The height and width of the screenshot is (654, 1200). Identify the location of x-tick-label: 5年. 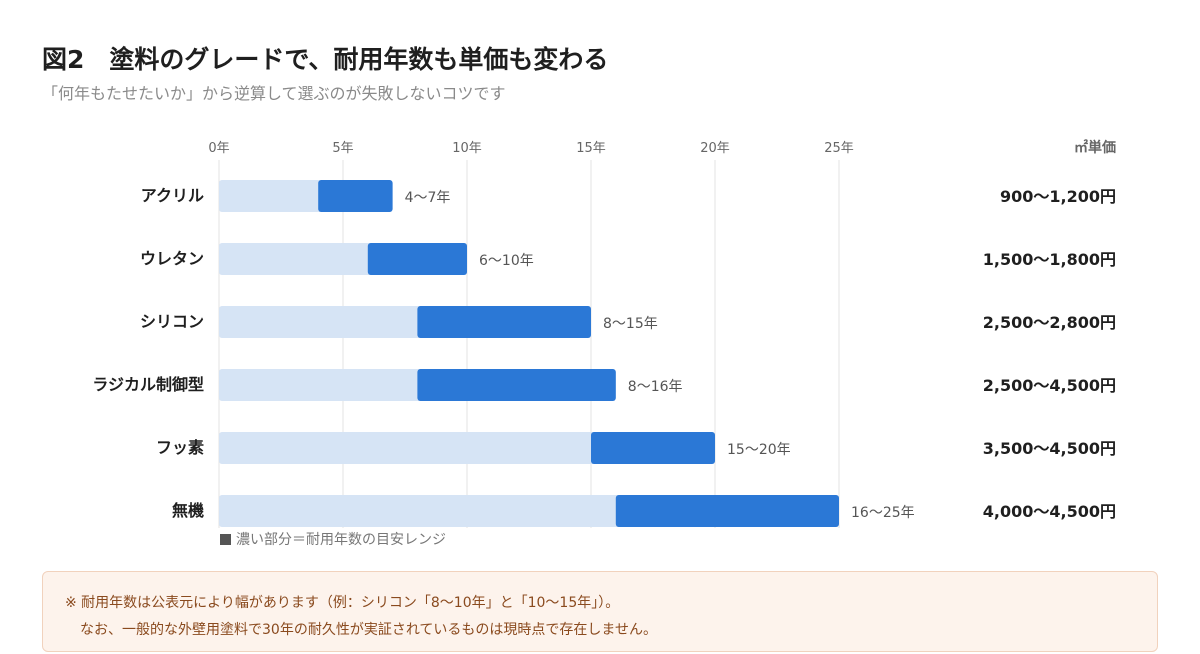
(342, 148).